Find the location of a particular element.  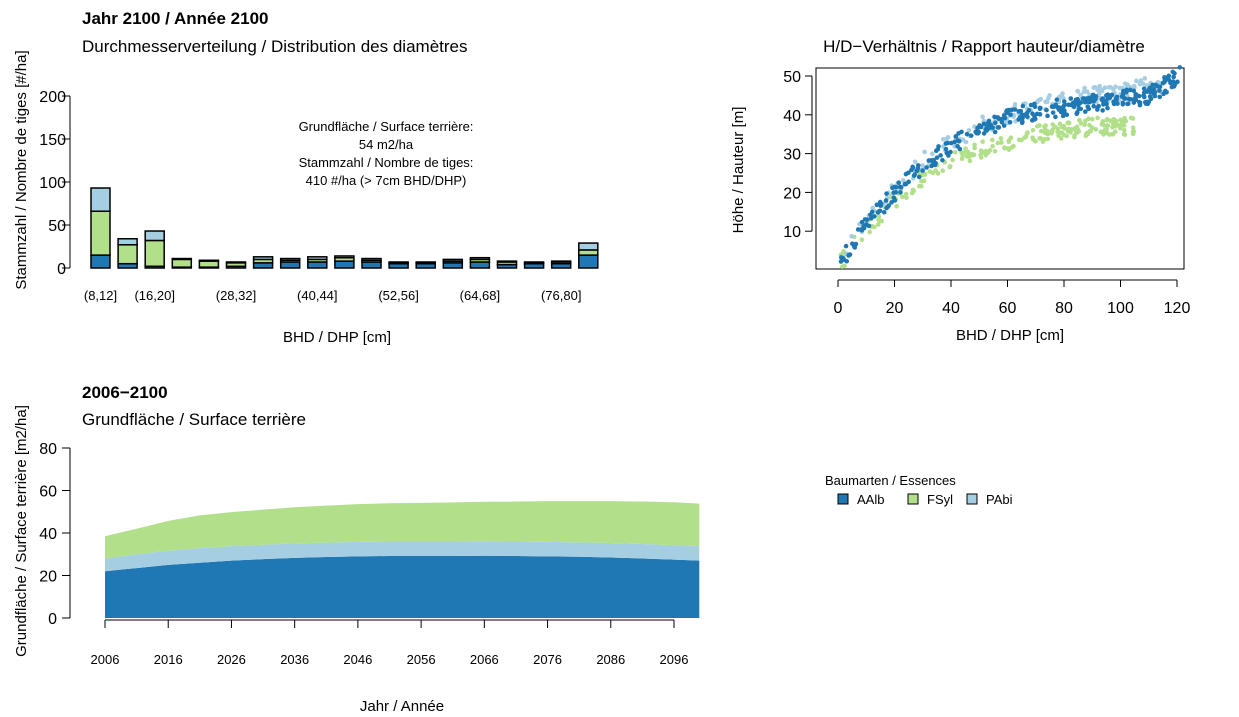

legend-label-PAbi: PAbi is located at coordinates (999, 499).